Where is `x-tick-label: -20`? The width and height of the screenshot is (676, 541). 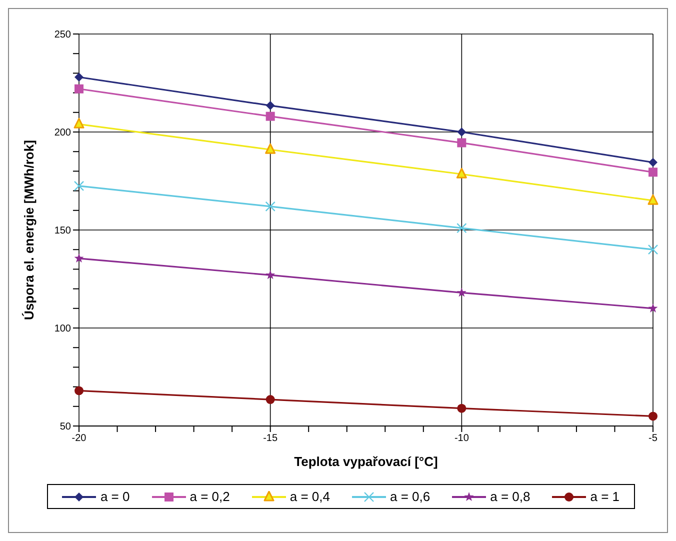
x-tick-label: -20 is located at coordinates (79, 438).